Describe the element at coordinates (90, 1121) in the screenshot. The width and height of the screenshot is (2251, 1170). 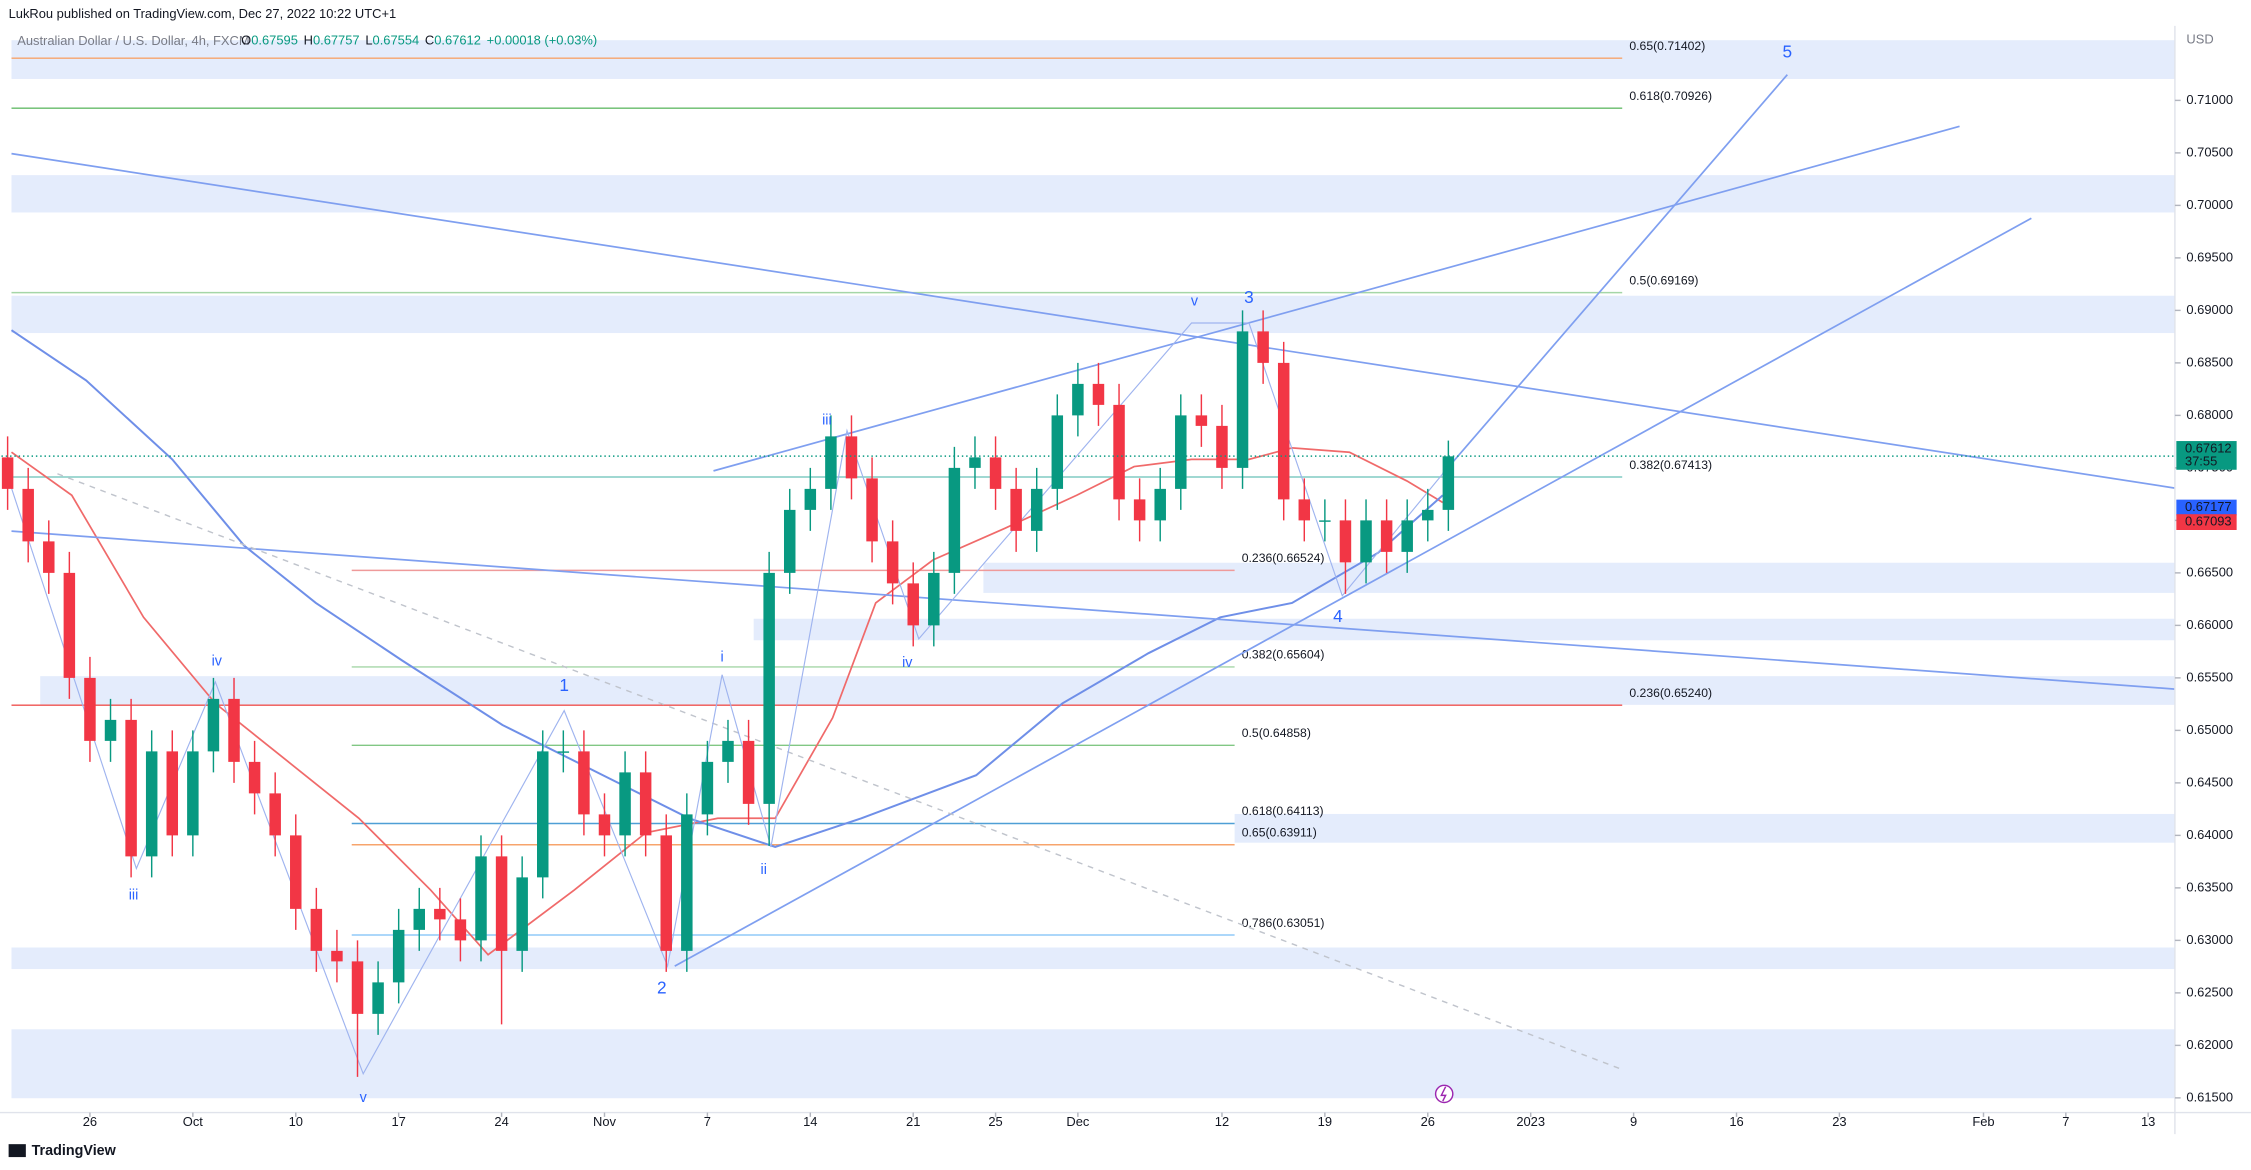
I see `x-tick-label: 26` at that location.